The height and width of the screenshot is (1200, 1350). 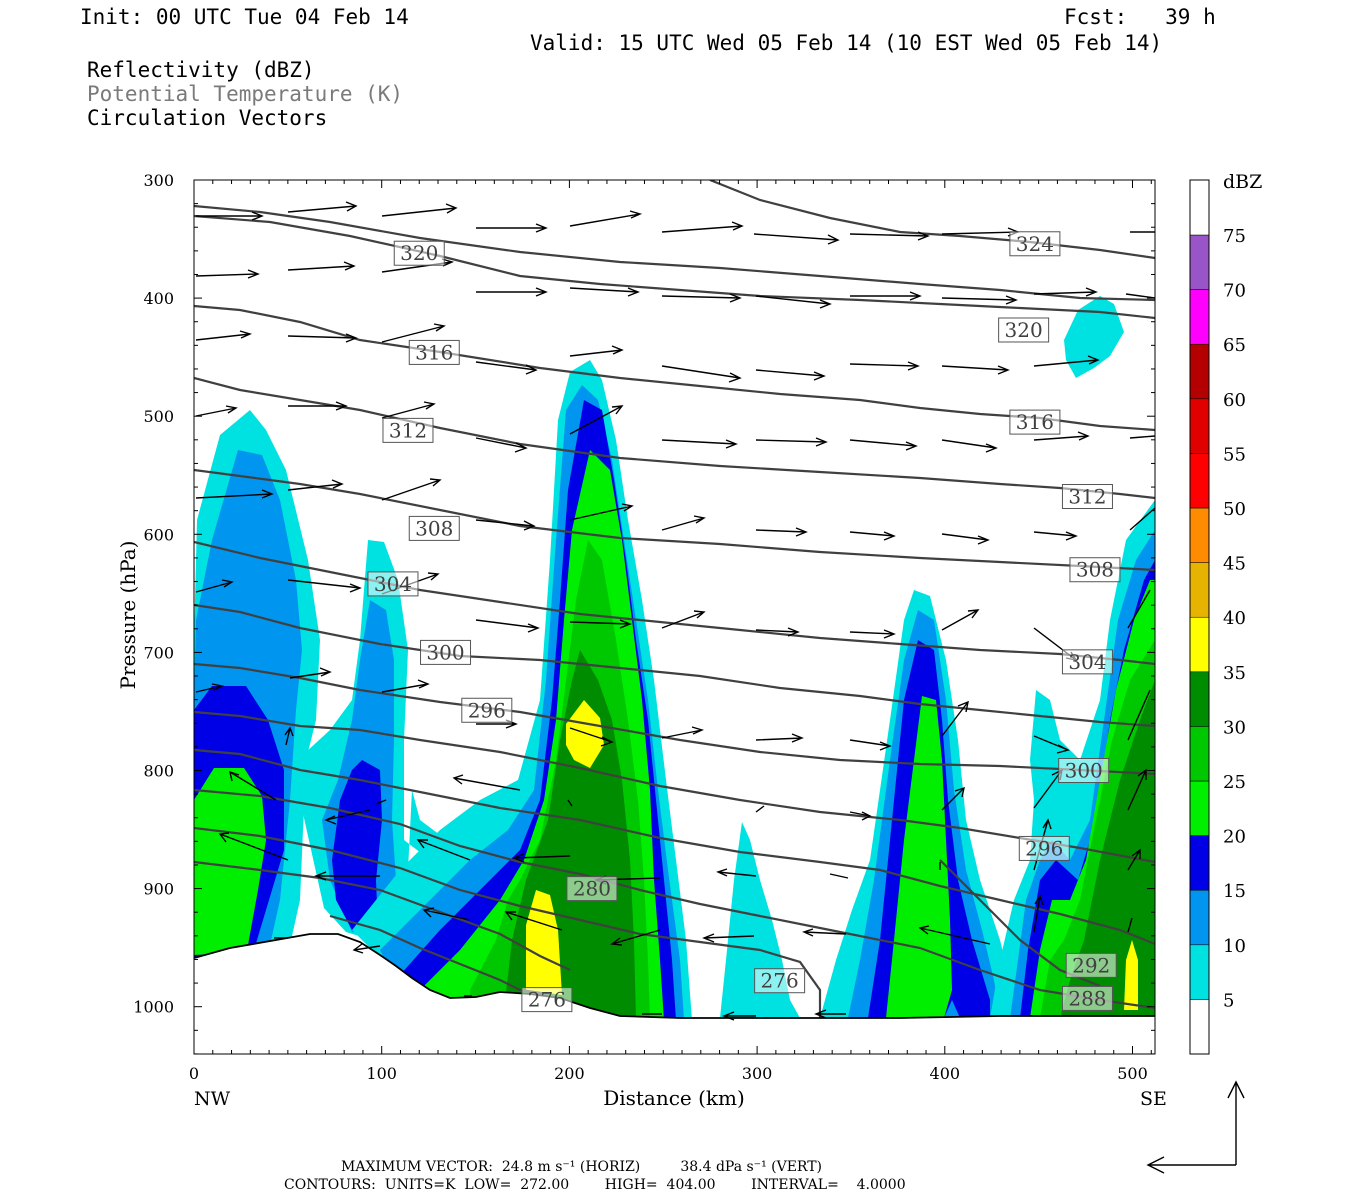 I want to click on colorbar-level-label: 65, so click(x=1234, y=345).